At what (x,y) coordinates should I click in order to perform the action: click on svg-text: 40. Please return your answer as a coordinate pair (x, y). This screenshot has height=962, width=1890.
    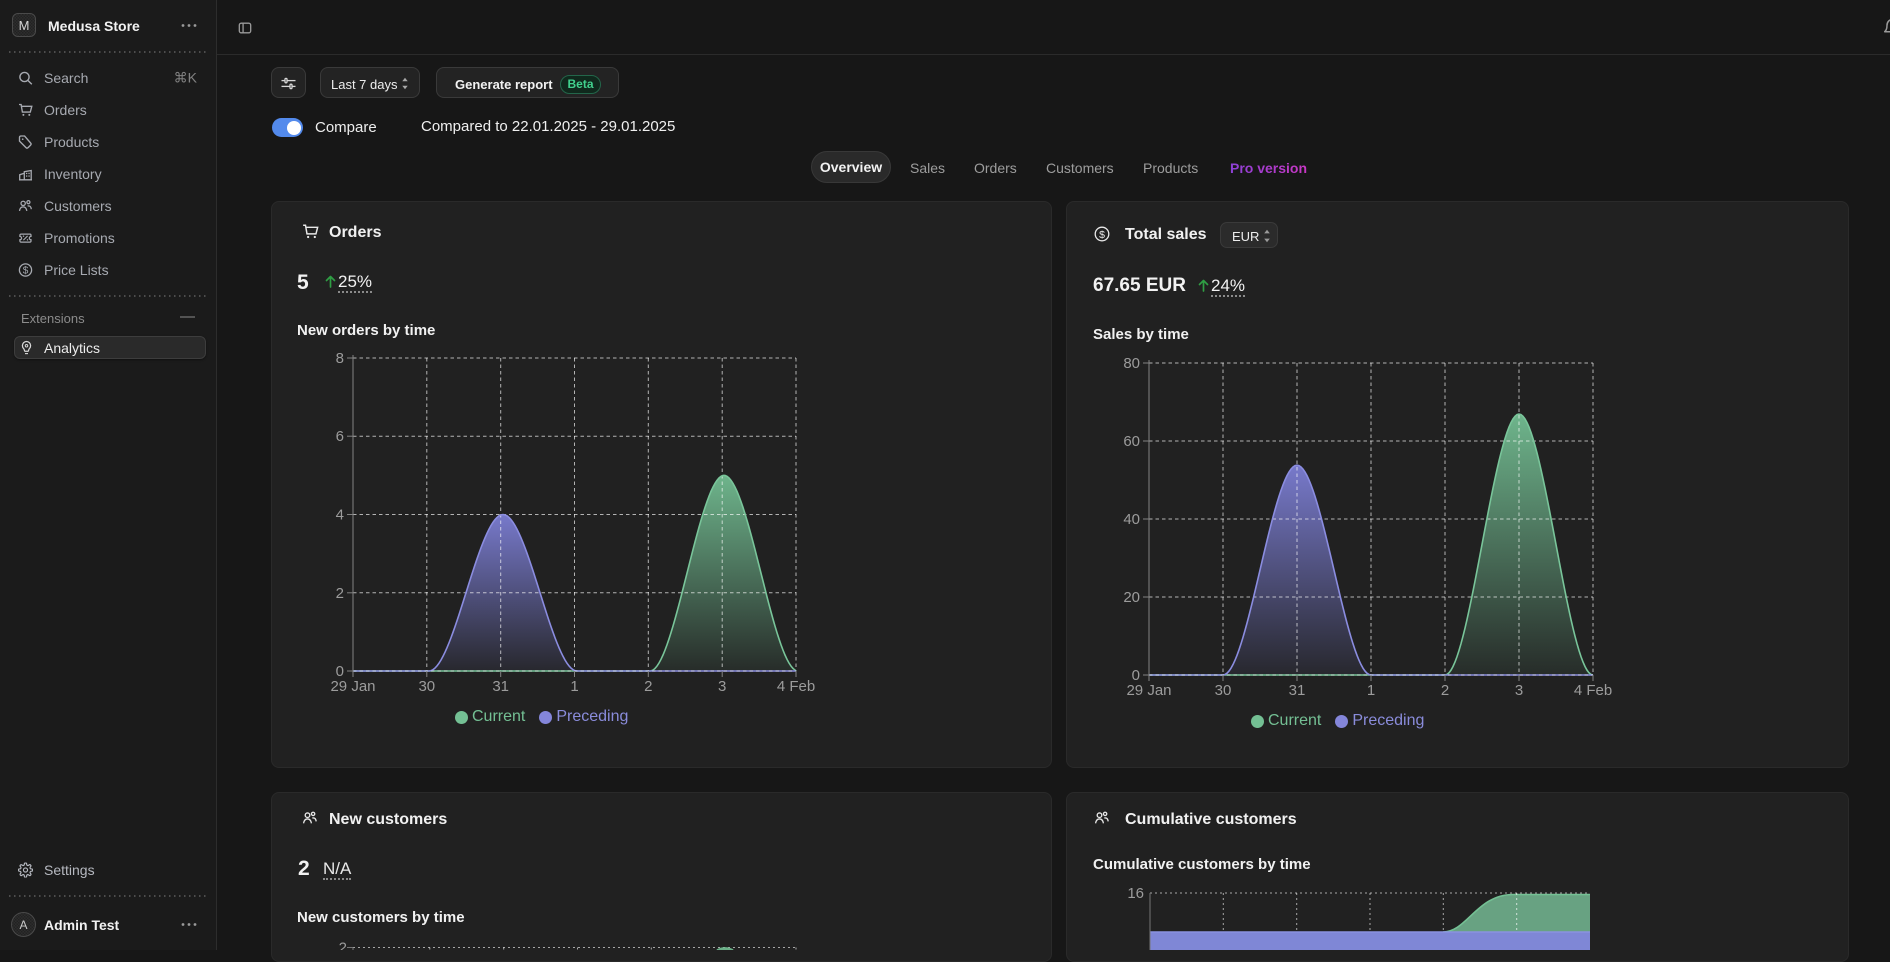
    Looking at the image, I should click on (1131, 519).